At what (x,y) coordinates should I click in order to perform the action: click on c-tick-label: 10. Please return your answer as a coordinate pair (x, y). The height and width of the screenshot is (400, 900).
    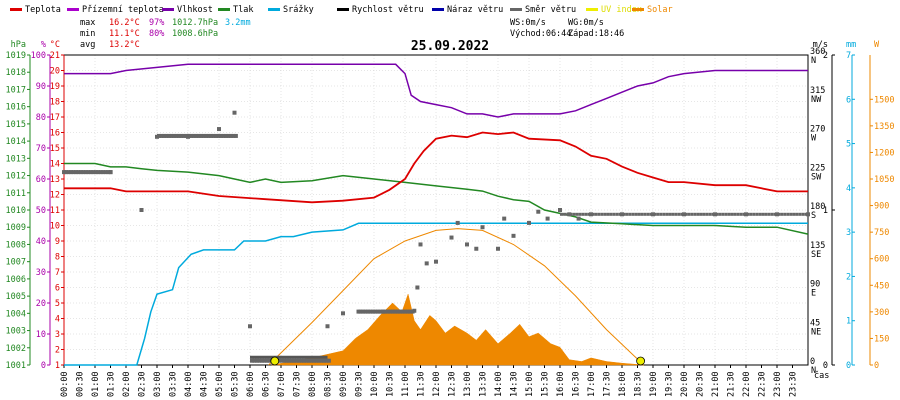
    Looking at the image, I should click on (55, 227).